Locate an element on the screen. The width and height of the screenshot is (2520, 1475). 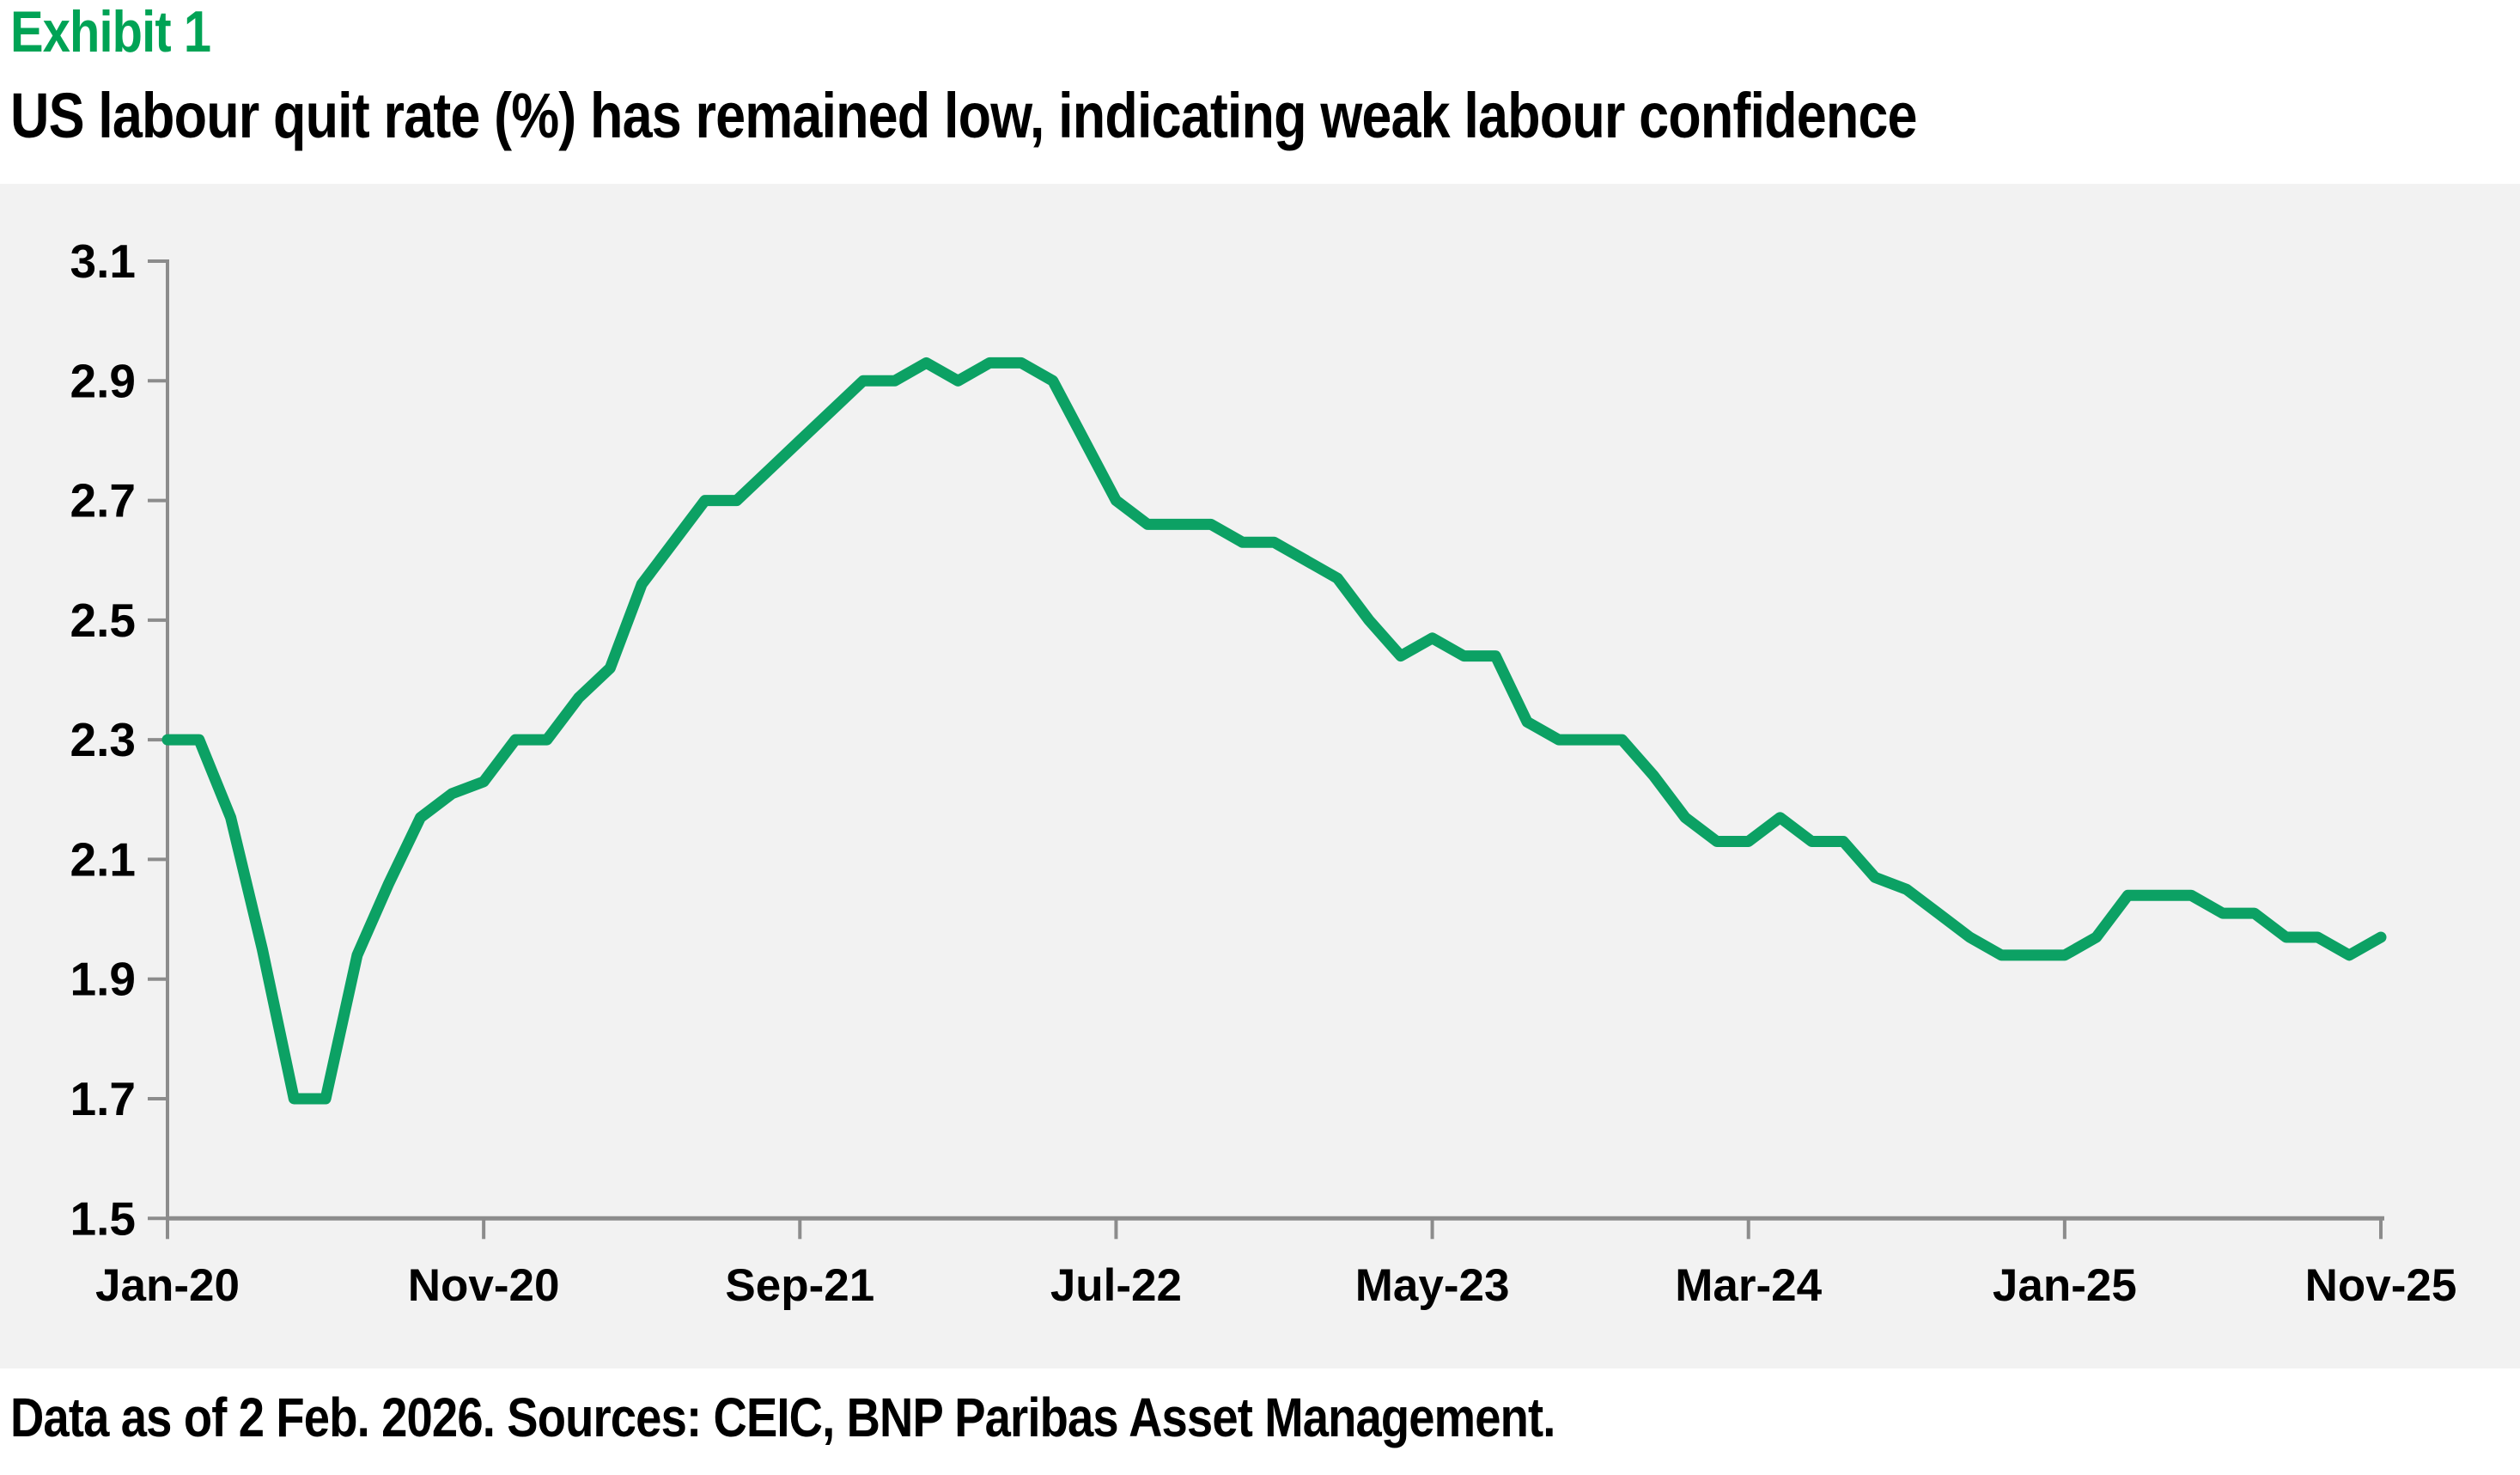
y-tick-label: 3.1 is located at coordinates (103, 261).